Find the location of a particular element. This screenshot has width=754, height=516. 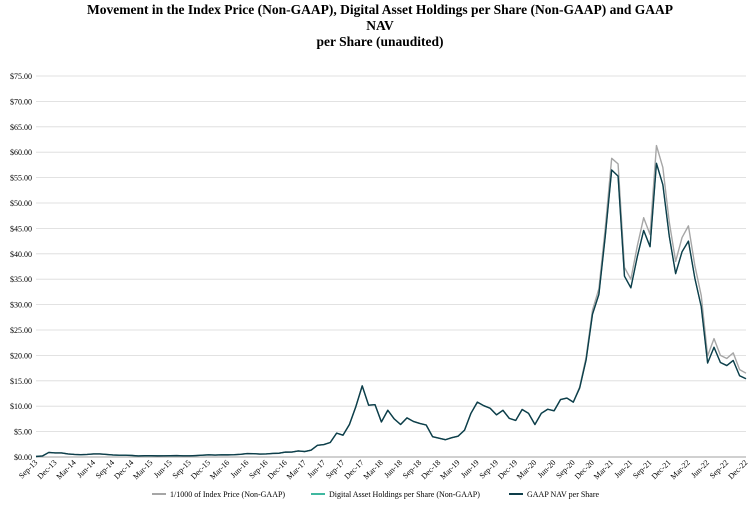

x-tick-label: Jun-14 is located at coordinates (86, 469).